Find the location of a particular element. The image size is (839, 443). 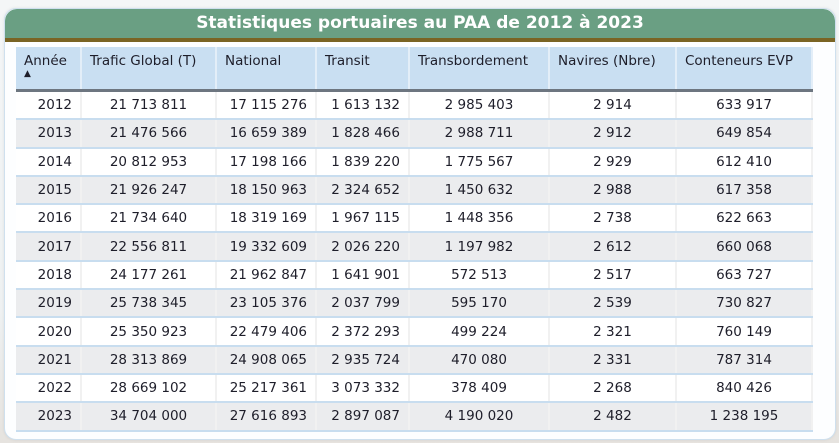

cell-transshipment: 1 197 982 is located at coordinates (479, 247).